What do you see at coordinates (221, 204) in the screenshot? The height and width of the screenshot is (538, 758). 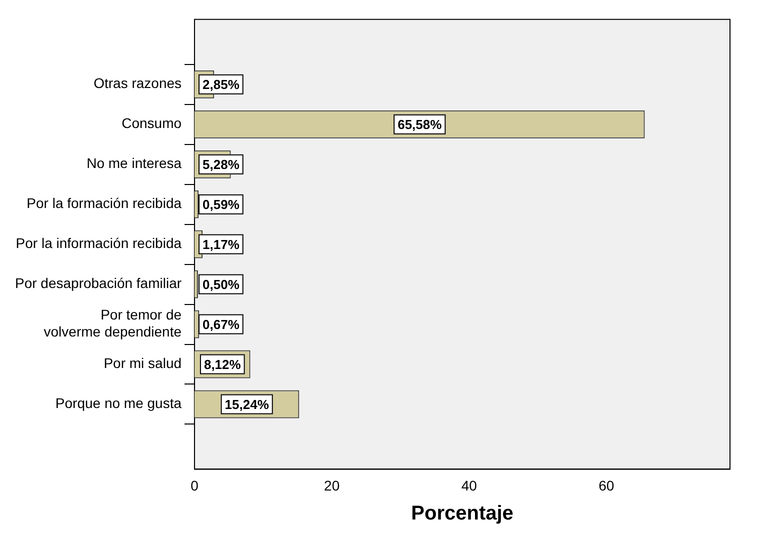 I see `data-label: 0,59%` at bounding box center [221, 204].